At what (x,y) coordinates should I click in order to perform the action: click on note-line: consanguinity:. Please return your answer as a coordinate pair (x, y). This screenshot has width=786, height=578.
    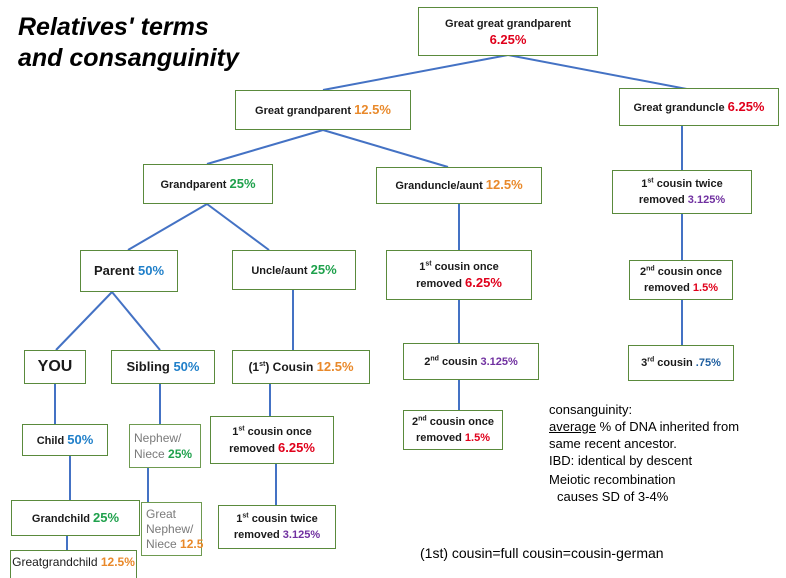
    Looking at the image, I should click on (591, 409).